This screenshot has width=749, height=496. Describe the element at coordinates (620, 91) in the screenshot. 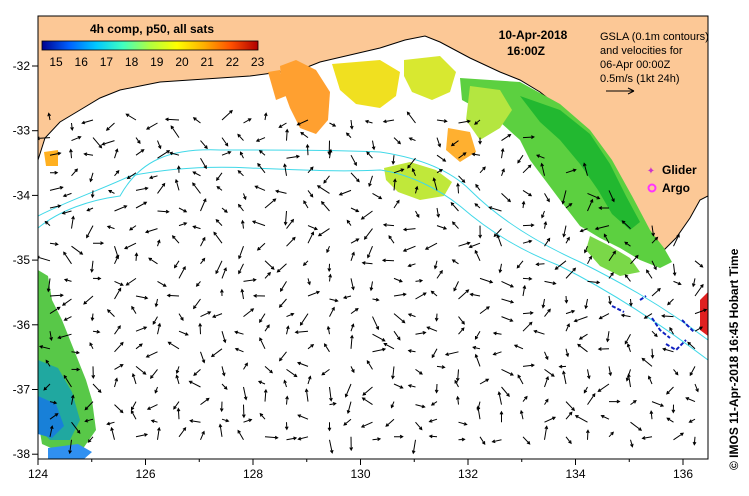

I see `scale-arrow` at that location.